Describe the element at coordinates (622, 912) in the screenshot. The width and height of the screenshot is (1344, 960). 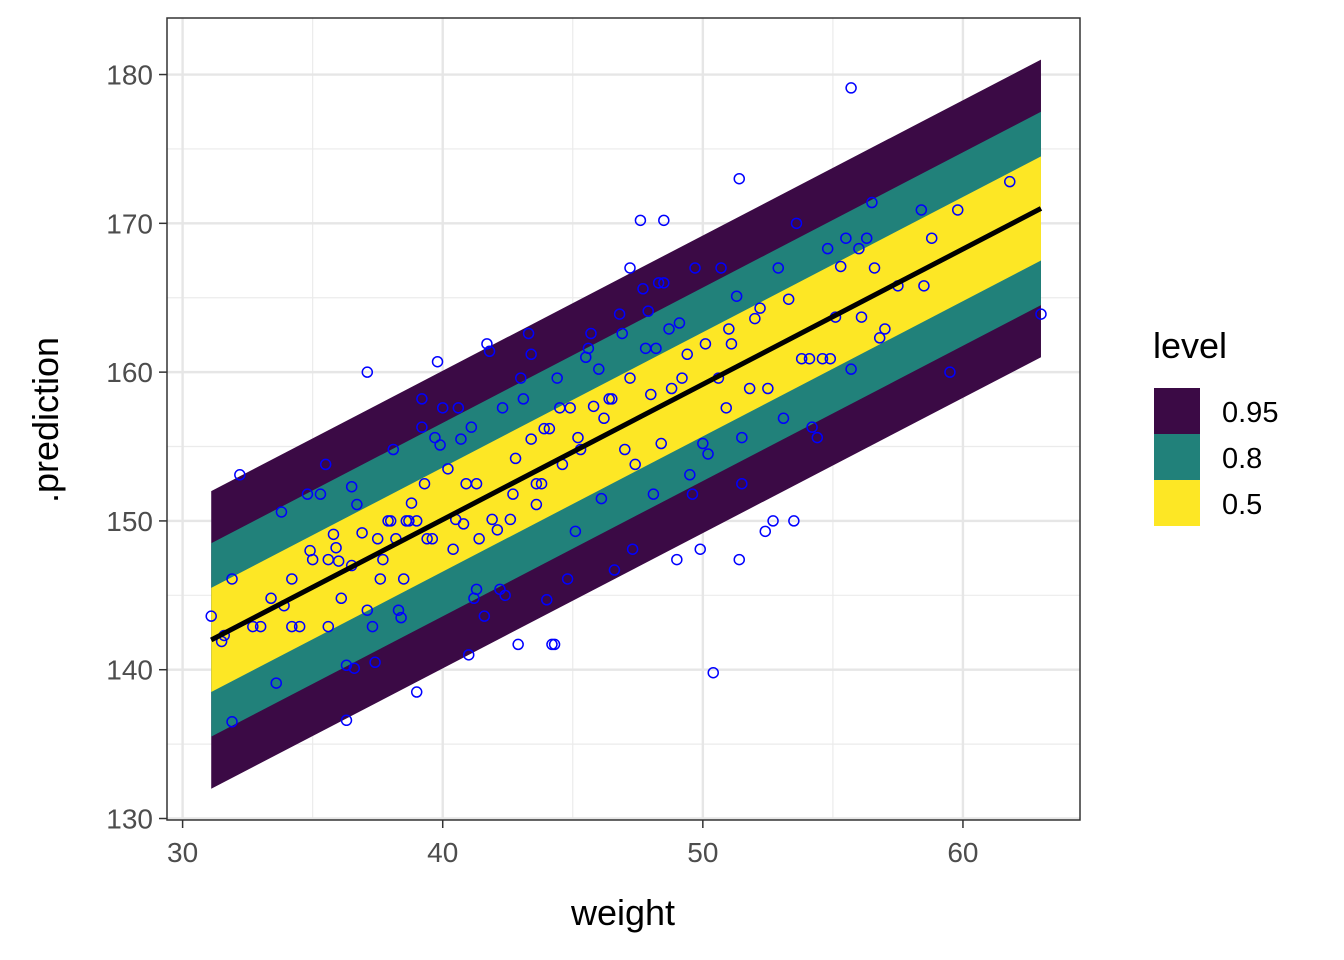
I see `x-axis-title: weight` at that location.